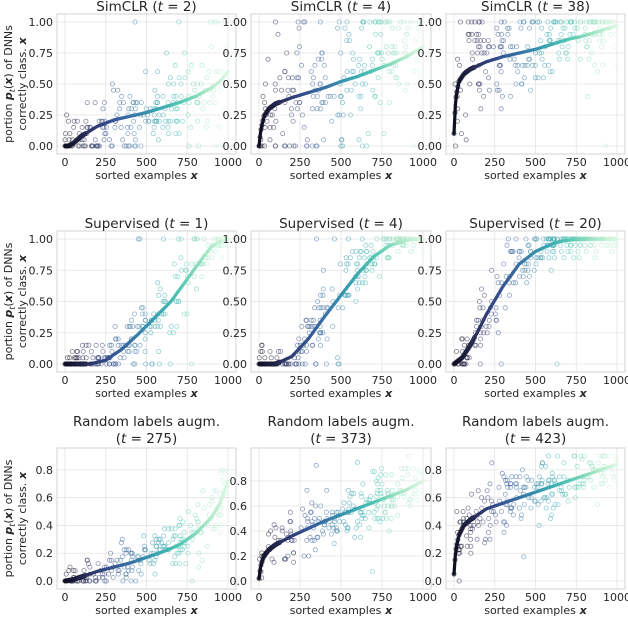  Describe the element at coordinates (382, 380) in the screenshot. I see `x-tick-label: 750` at that location.